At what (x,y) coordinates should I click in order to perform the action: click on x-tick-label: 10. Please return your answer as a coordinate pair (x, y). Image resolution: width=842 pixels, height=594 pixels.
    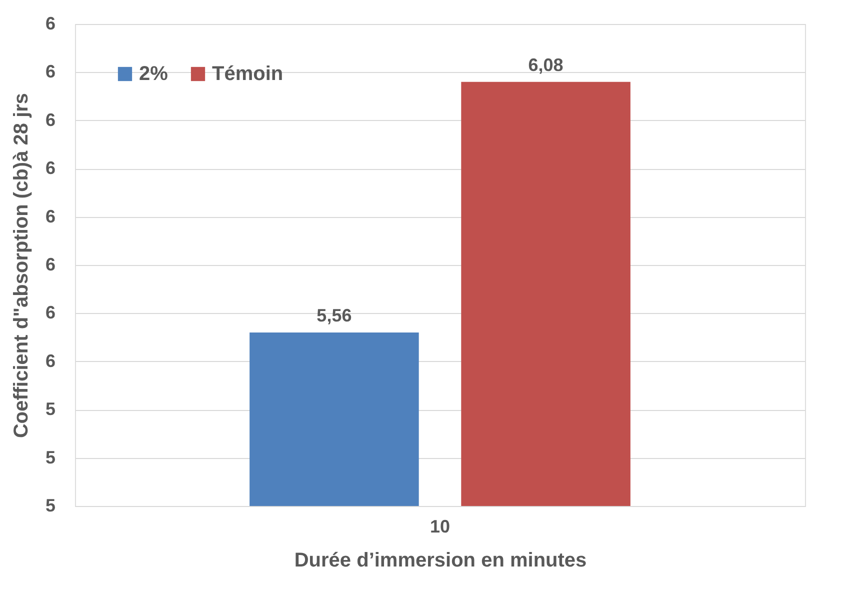
    Looking at the image, I should click on (440, 526).